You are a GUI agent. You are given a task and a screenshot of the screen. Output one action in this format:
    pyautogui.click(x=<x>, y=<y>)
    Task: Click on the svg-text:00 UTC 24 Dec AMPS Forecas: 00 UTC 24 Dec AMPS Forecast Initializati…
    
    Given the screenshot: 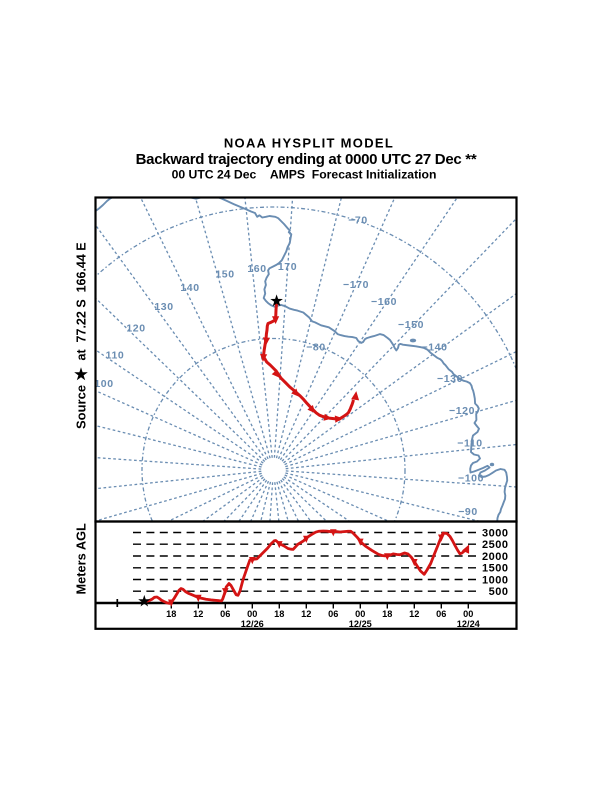 What is the action you would take?
    pyautogui.click(x=304, y=175)
    